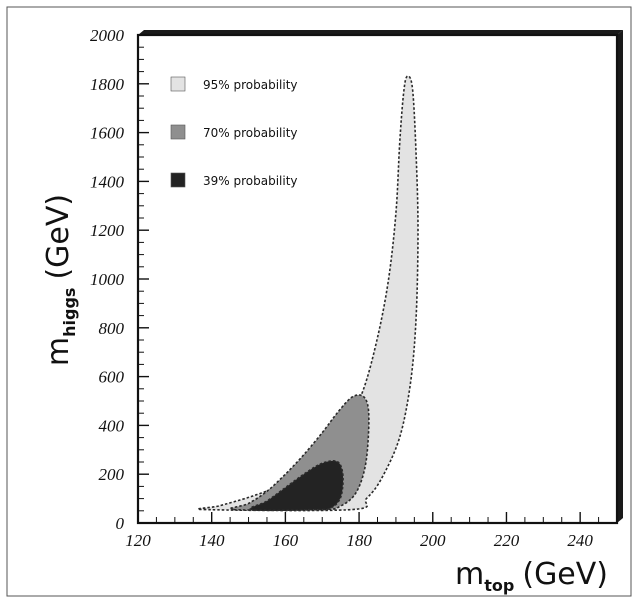 The height and width of the screenshot is (603, 638). What do you see at coordinates (250, 181) in the screenshot?
I see `legend-label: 39% probability` at bounding box center [250, 181].